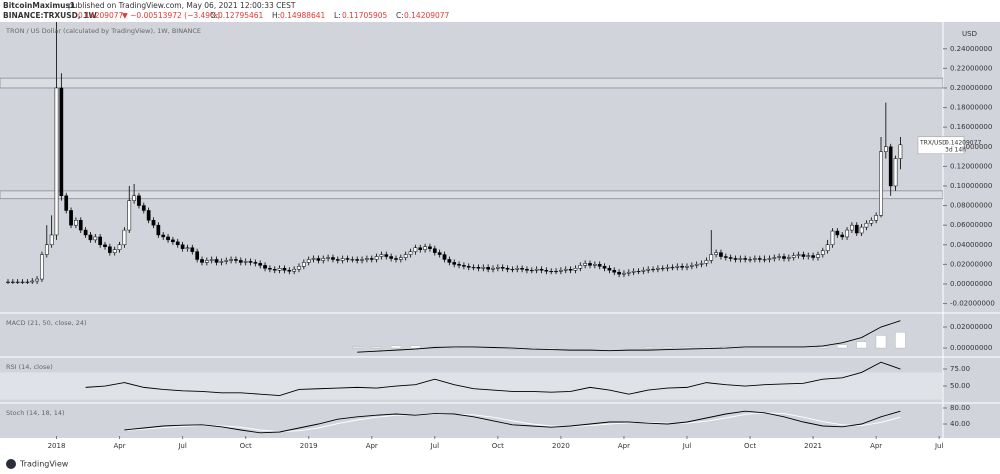 The width and height of the screenshot is (1000, 474). I want to click on change: ▼ −0.00513972 (−3.49%), so click(171, 15).